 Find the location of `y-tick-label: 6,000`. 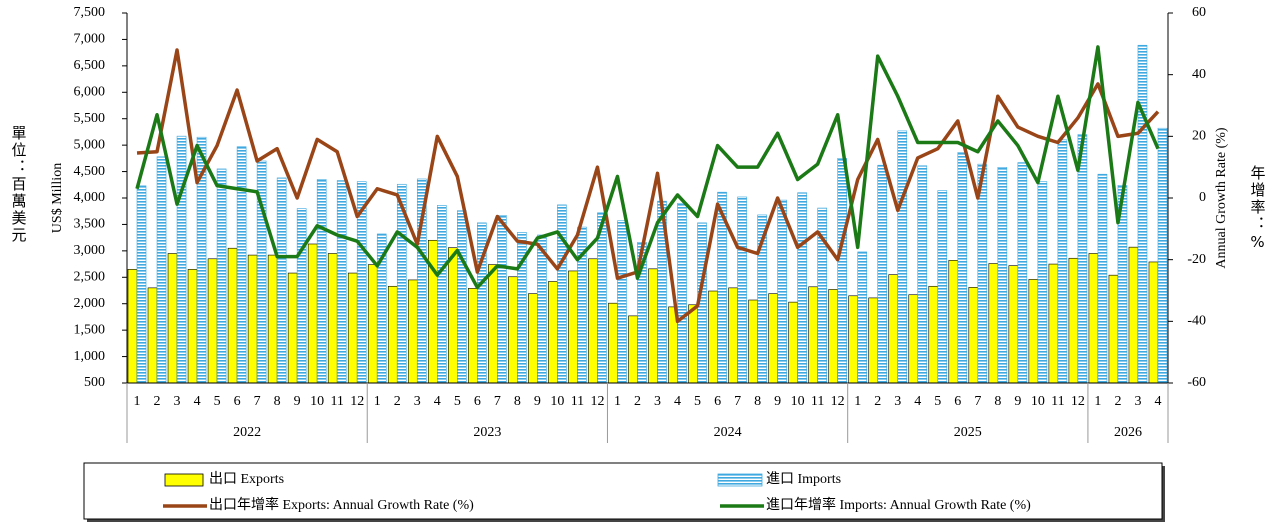

y-tick-label: 6,000 is located at coordinates (90, 92).